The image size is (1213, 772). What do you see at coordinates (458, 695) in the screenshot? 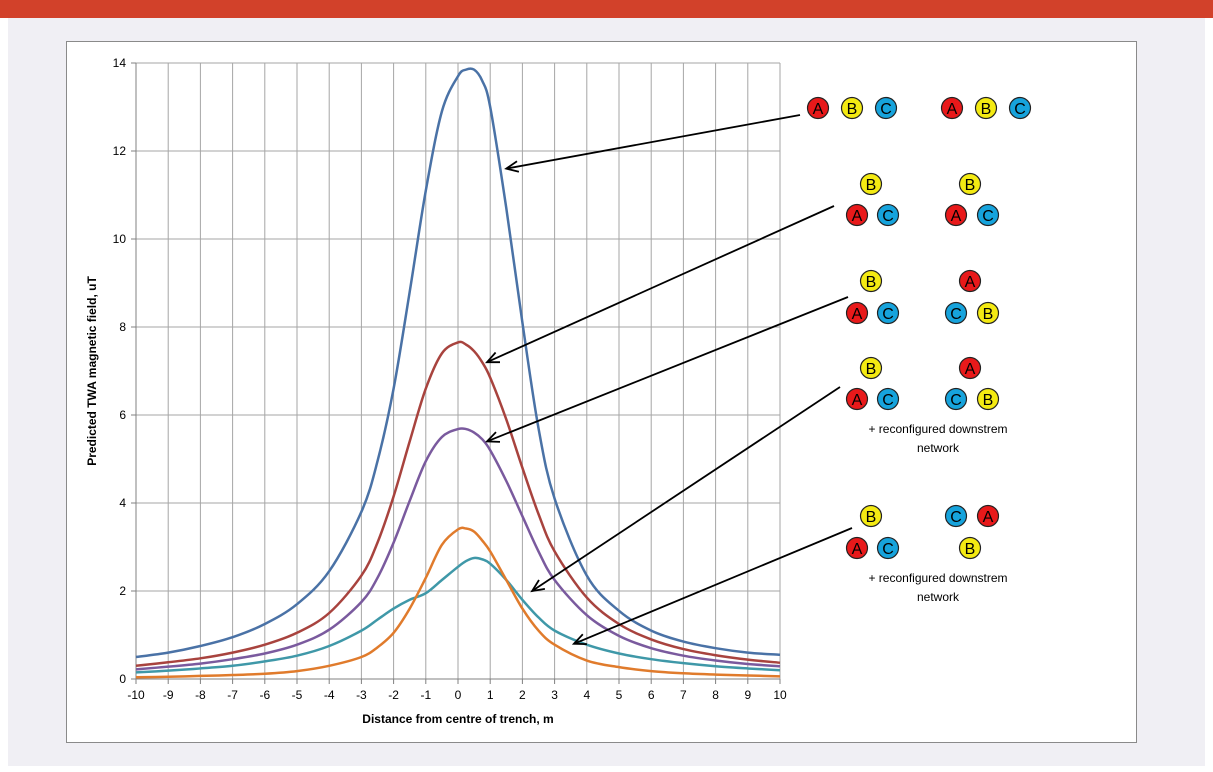
I see `x-tick-label: 0` at bounding box center [458, 695].